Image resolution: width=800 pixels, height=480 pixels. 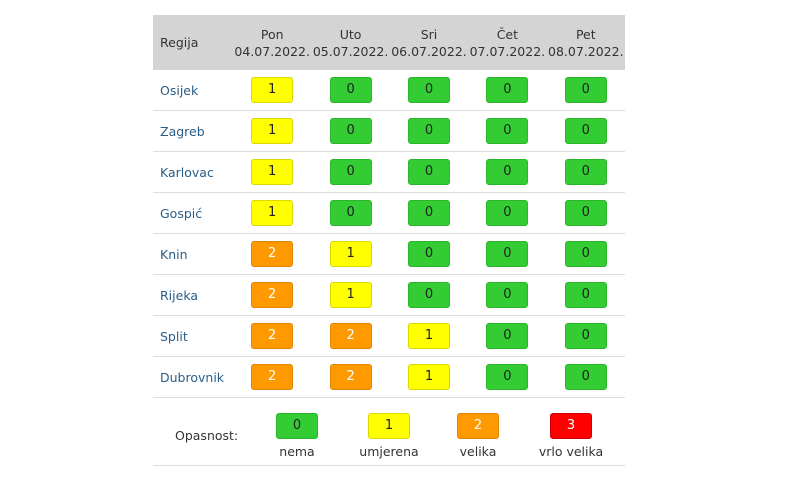 What do you see at coordinates (193, 254) in the screenshot?
I see `region-cell: Knin` at bounding box center [193, 254].